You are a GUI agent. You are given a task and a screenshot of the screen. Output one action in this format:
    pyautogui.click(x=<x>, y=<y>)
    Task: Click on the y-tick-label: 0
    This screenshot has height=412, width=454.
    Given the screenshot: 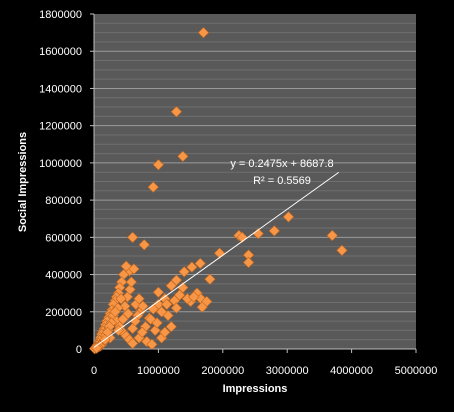 What is the action you would take?
    pyautogui.click(x=79, y=350)
    